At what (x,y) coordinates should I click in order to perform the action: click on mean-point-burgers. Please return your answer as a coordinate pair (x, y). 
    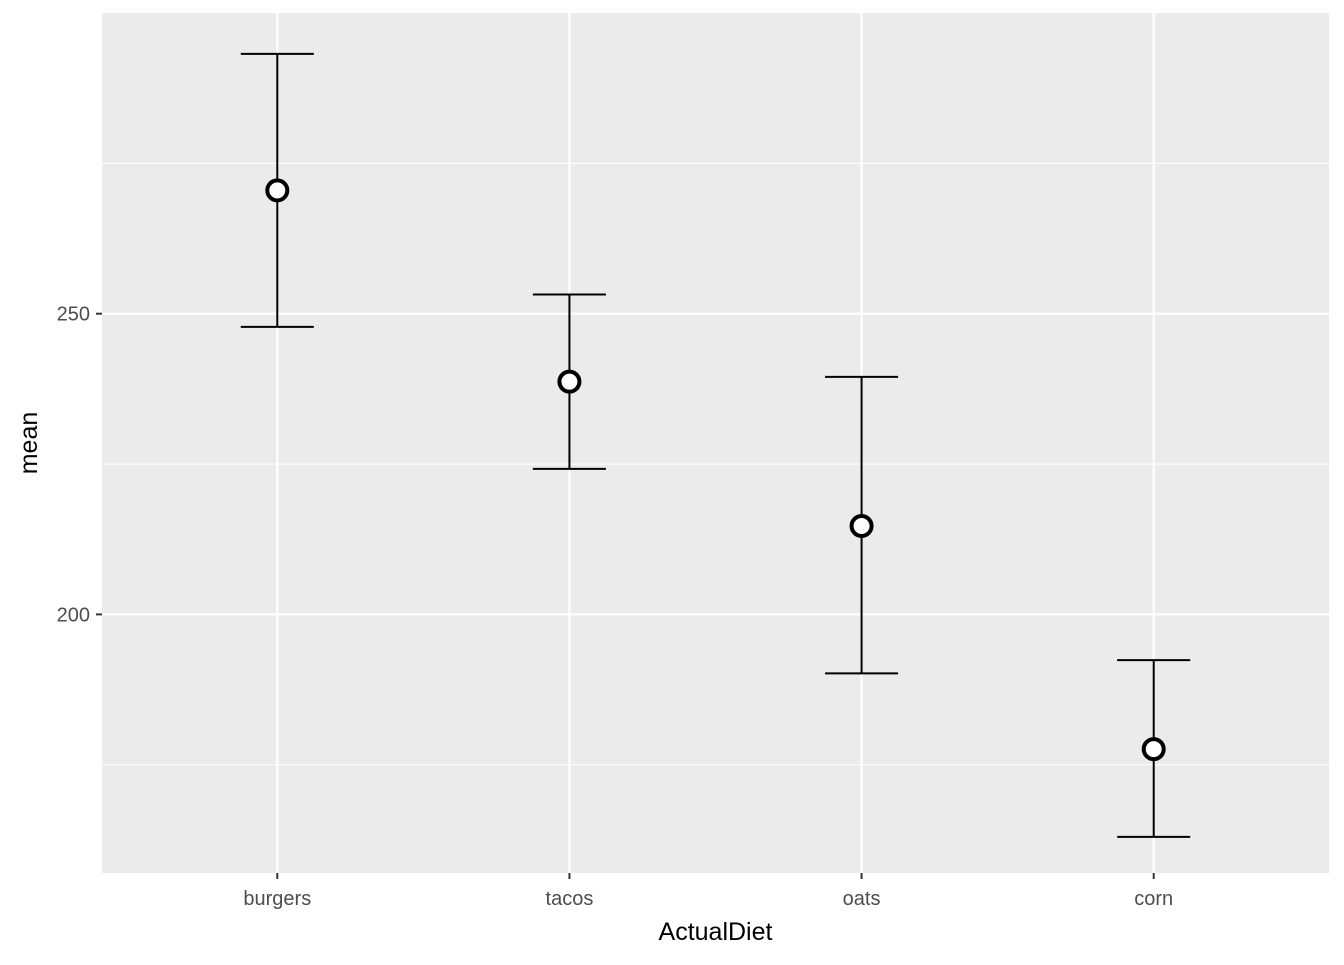
    Looking at the image, I should click on (277, 190).